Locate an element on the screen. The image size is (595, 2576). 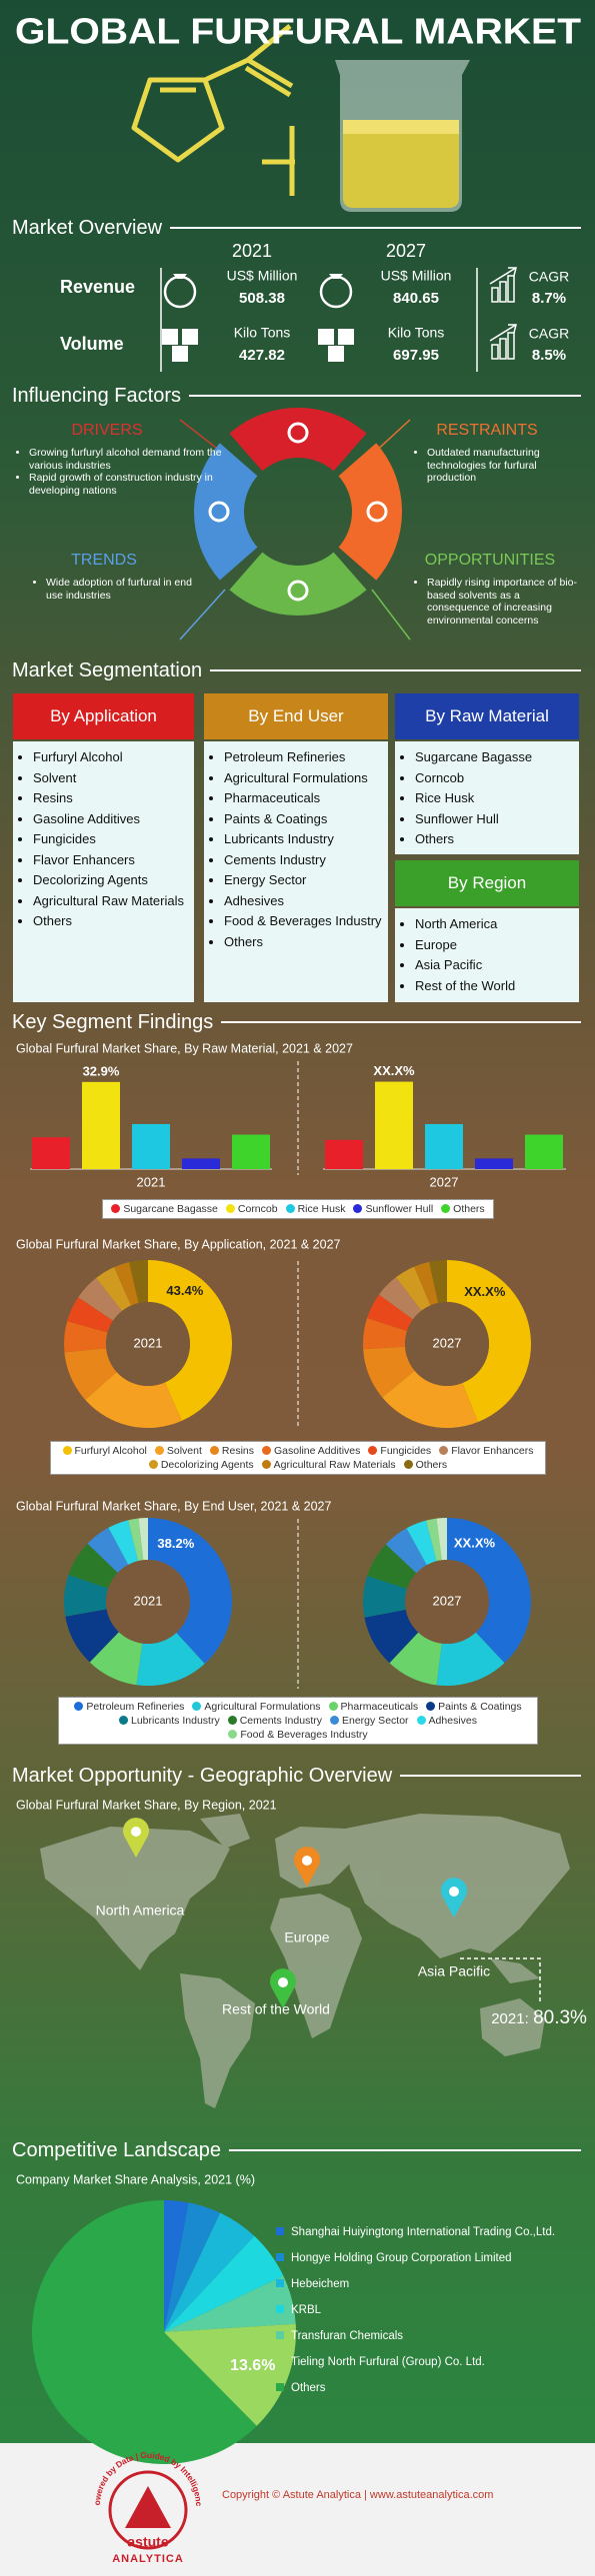
legend-entry: Paints & Coatings is located at coordinates (474, 1707).